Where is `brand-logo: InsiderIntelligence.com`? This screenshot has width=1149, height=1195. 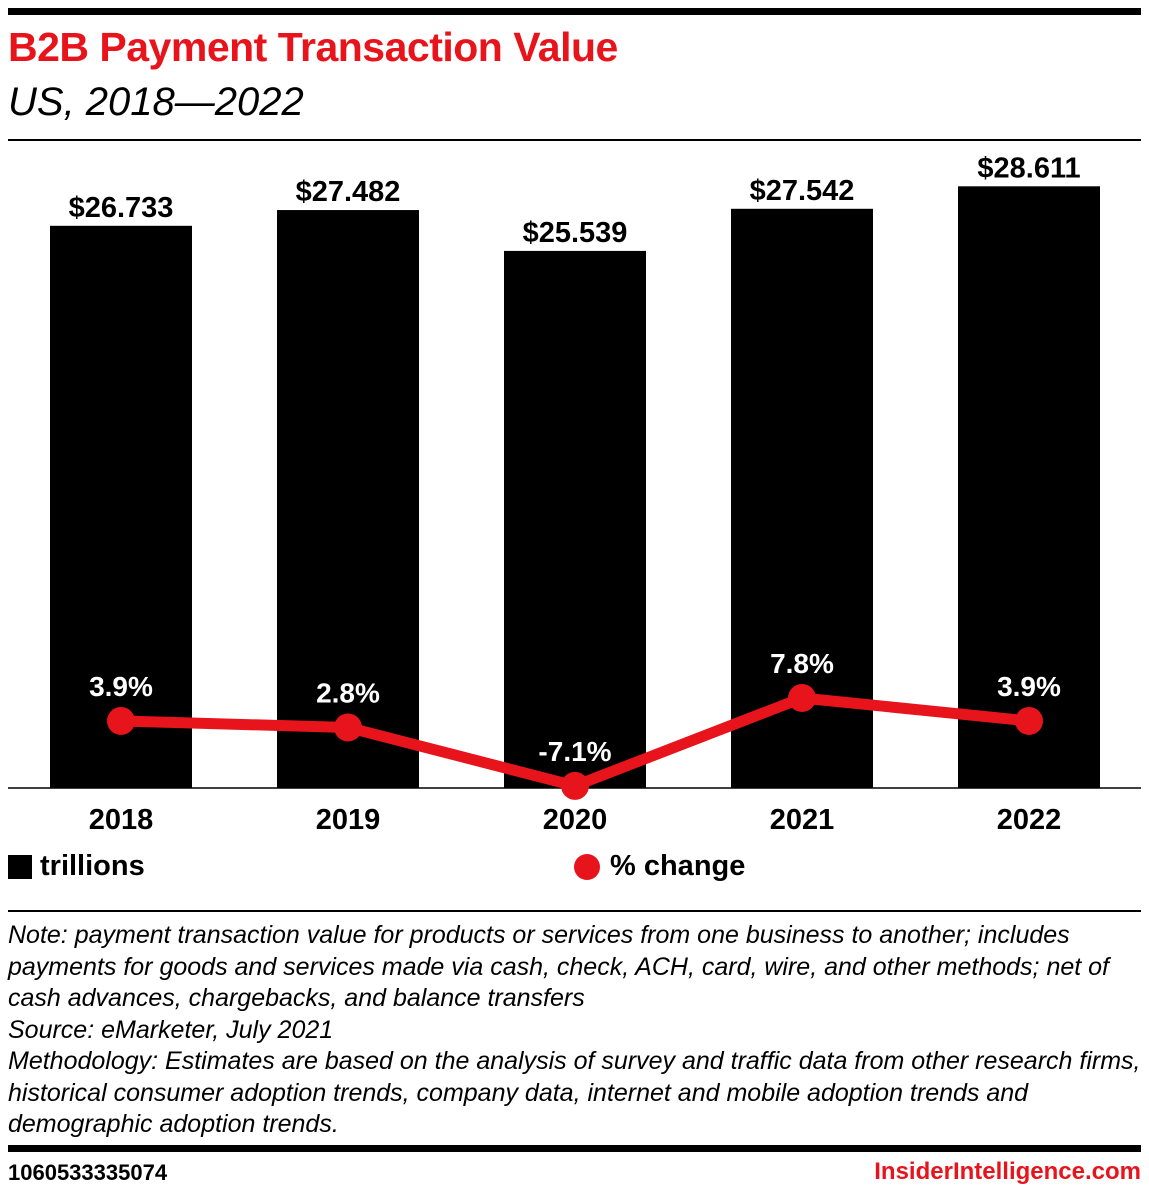
brand-logo: InsiderIntelligence.com is located at coordinates (1007, 1171).